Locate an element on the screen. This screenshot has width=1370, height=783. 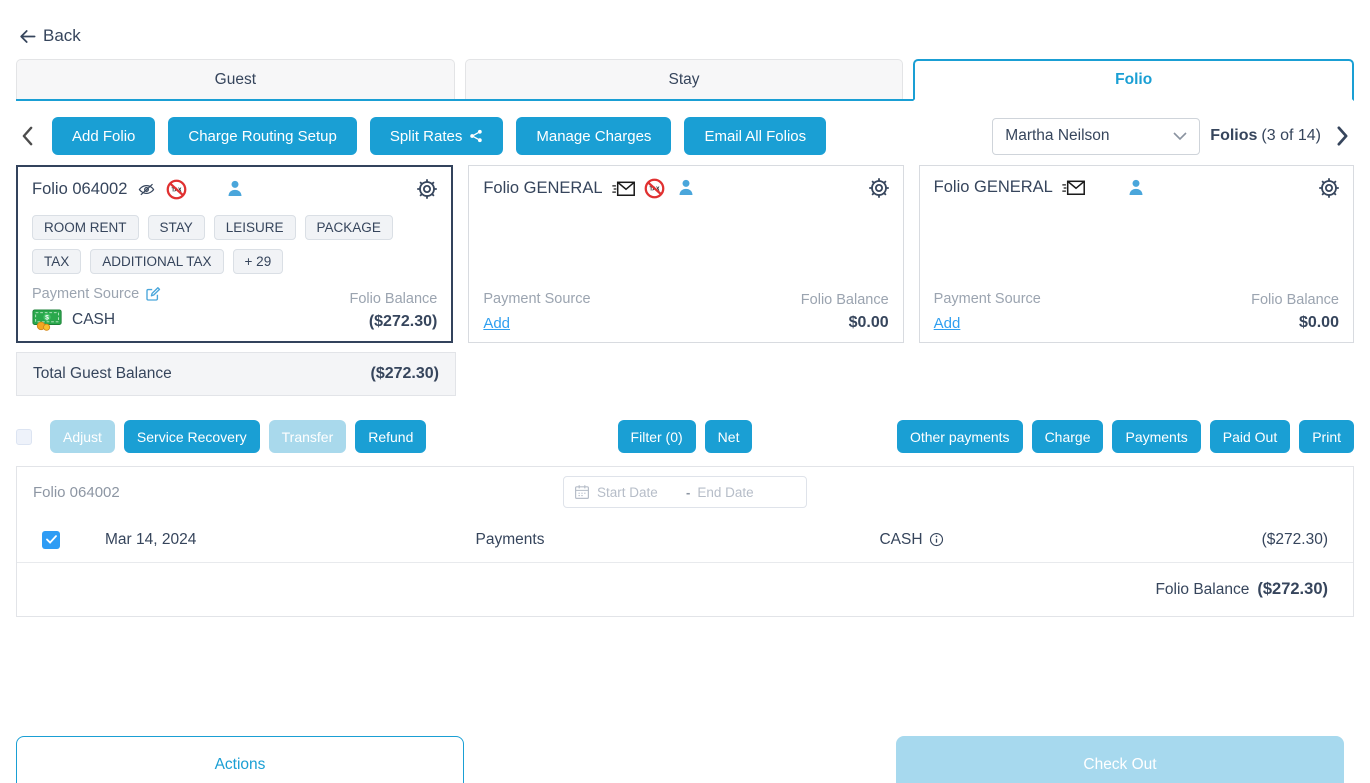
charge-routing-setup-label: Charge Routing Setup is located at coordinates (262, 136).